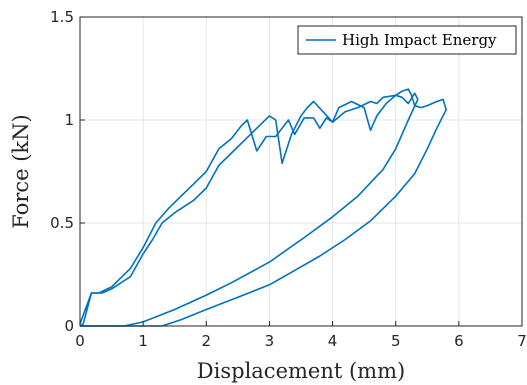 This screenshot has height=385, width=527. What do you see at coordinates (270, 341) in the screenshot?
I see `x-tick-label: 3` at bounding box center [270, 341].